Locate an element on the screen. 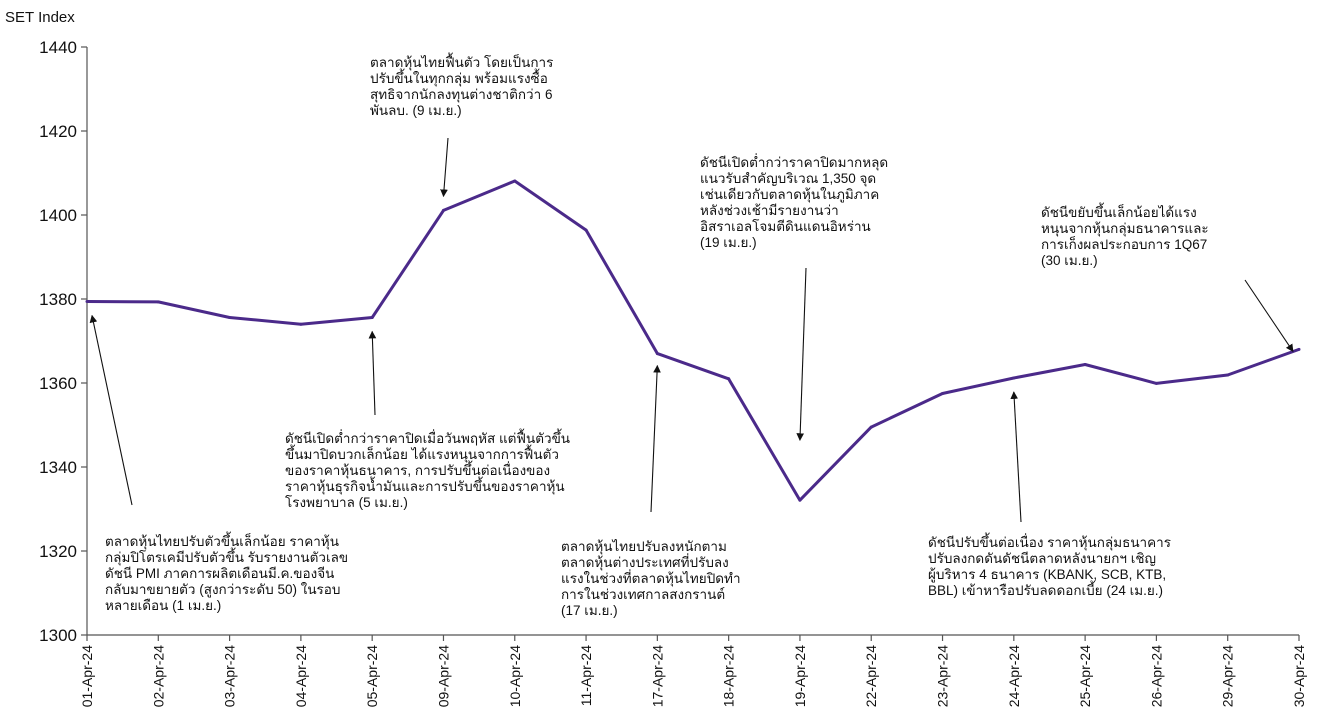 This screenshot has width=1317, height=725. annotation-line: แรงในช่วงที่ตลาดหุ้นไทยปิดทำ is located at coordinates (651, 578).